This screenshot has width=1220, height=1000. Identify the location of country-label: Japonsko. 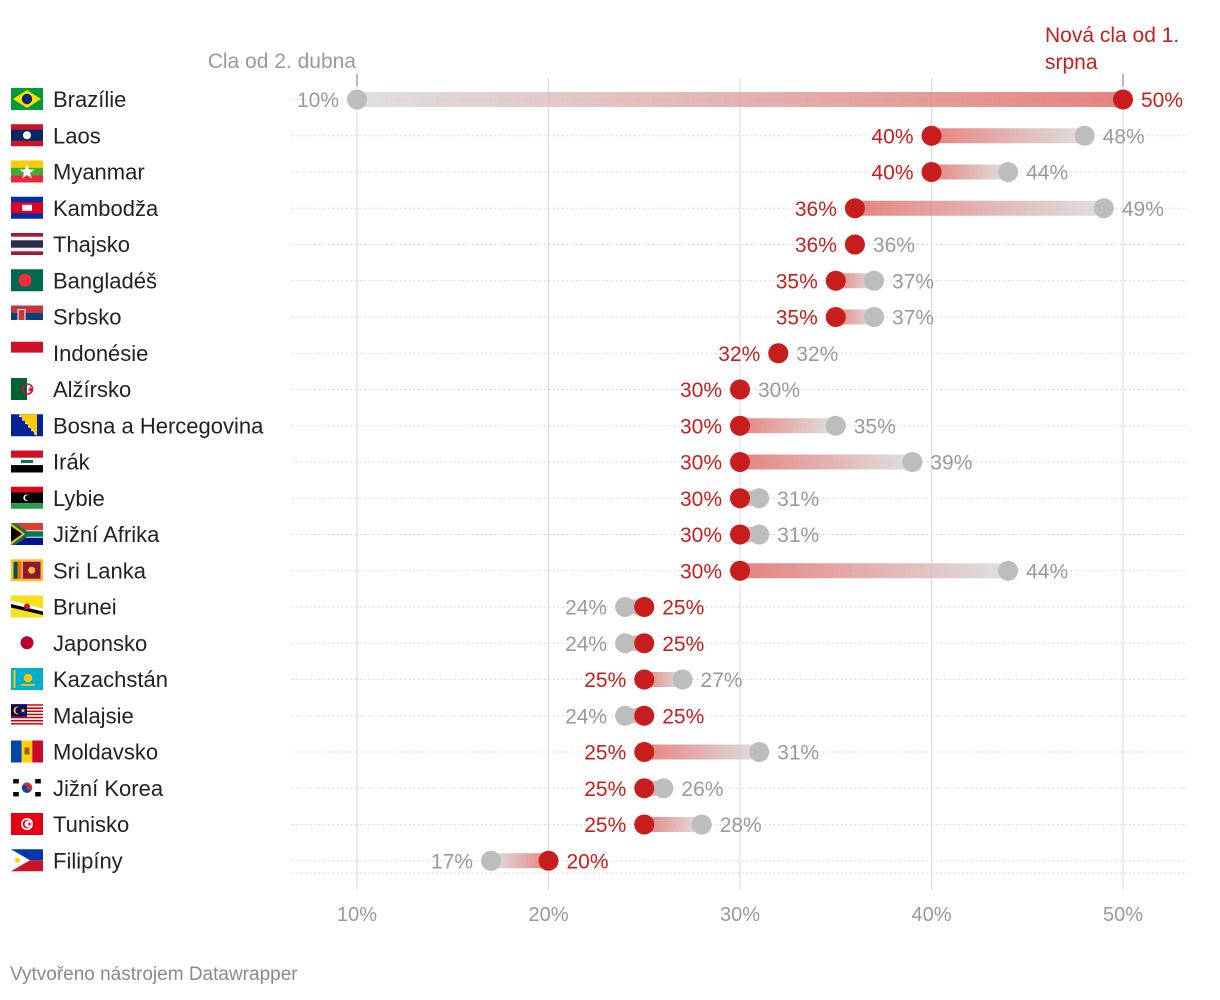
(100, 643).